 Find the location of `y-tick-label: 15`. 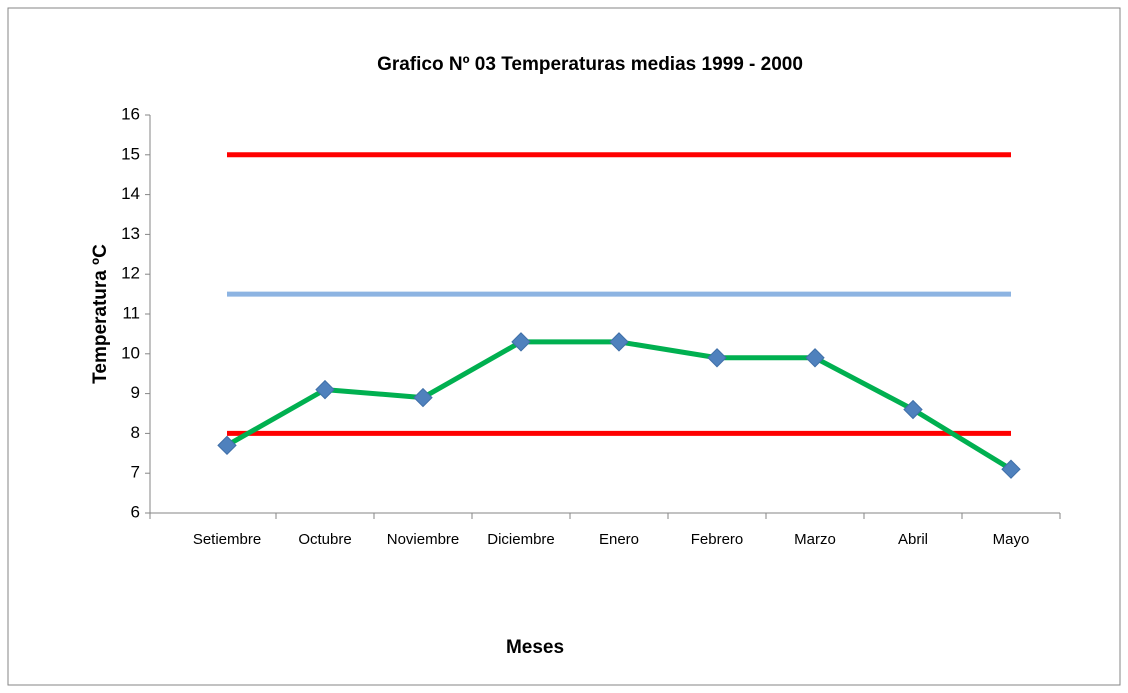

y-tick-label: 15 is located at coordinates (130, 153).